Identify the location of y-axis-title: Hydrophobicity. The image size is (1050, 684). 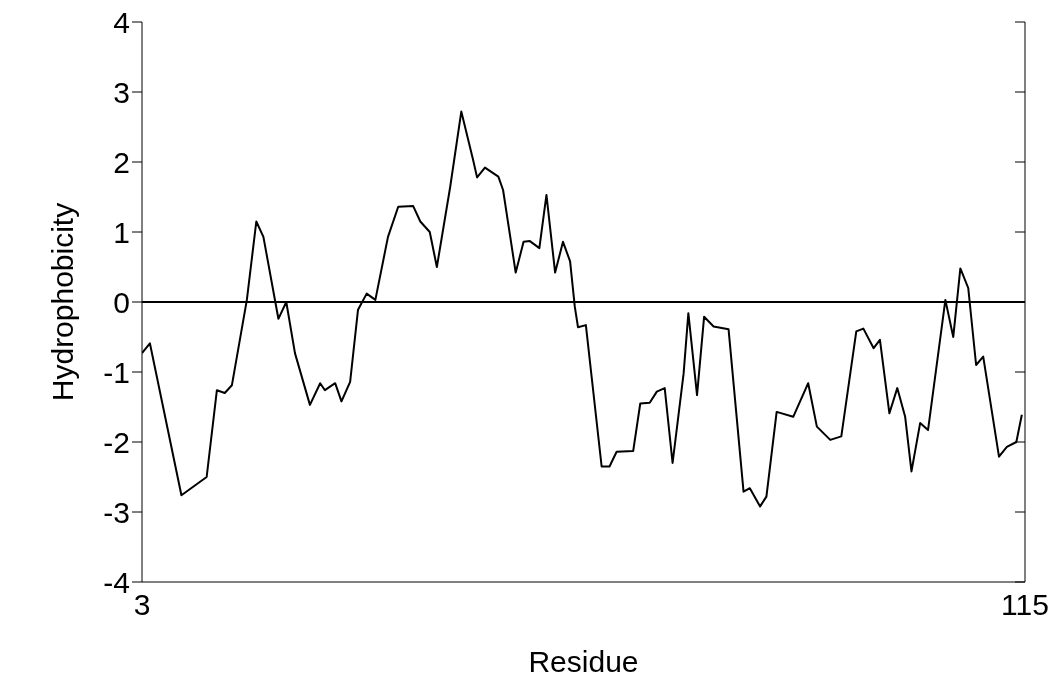
(62, 302).